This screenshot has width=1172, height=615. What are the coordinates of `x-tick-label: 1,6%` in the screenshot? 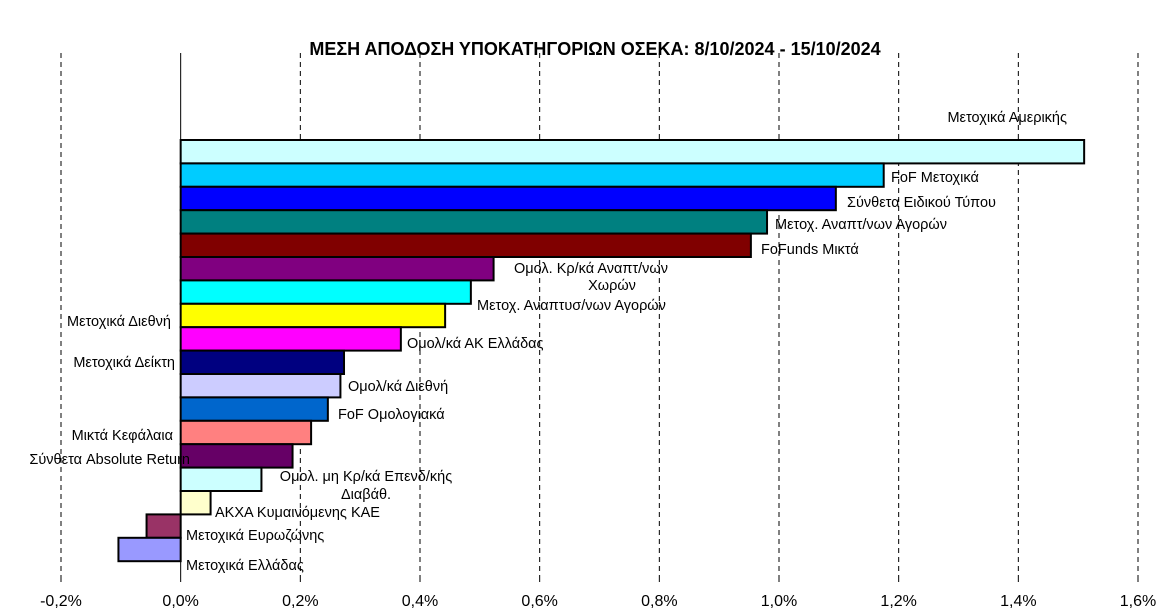 It's located at (1138, 601).